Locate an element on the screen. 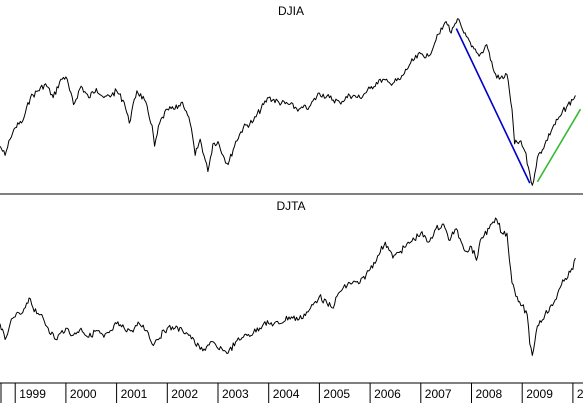  djia-series-1-trend-line is located at coordinates (493, 106).